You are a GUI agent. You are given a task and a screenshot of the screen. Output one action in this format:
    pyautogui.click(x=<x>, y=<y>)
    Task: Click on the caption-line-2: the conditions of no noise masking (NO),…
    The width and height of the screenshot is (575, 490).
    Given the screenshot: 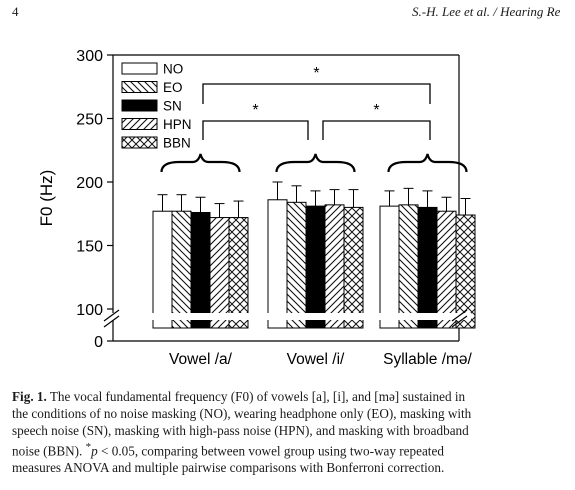 What is the action you would take?
    pyautogui.click(x=242, y=413)
    